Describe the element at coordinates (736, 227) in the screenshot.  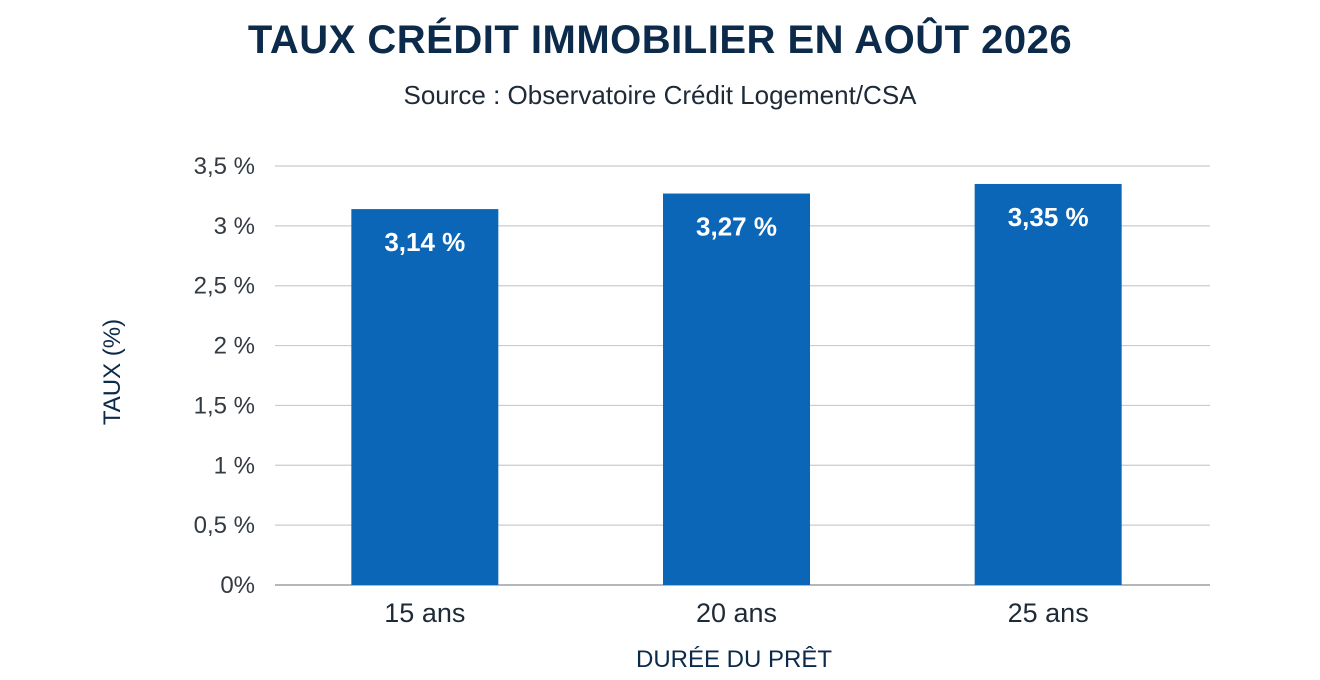
I see `bar-value-label: 3,27 %` at that location.